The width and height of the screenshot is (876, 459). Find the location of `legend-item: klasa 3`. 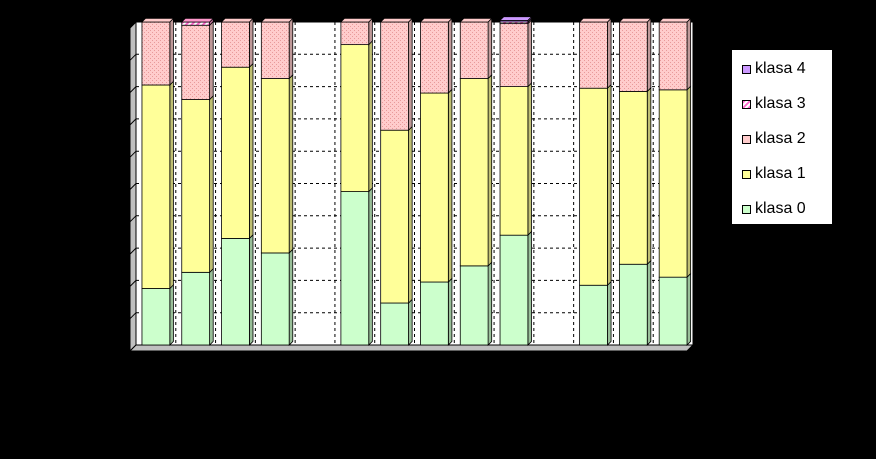

legend-item: klasa 3 is located at coordinates (774, 104).